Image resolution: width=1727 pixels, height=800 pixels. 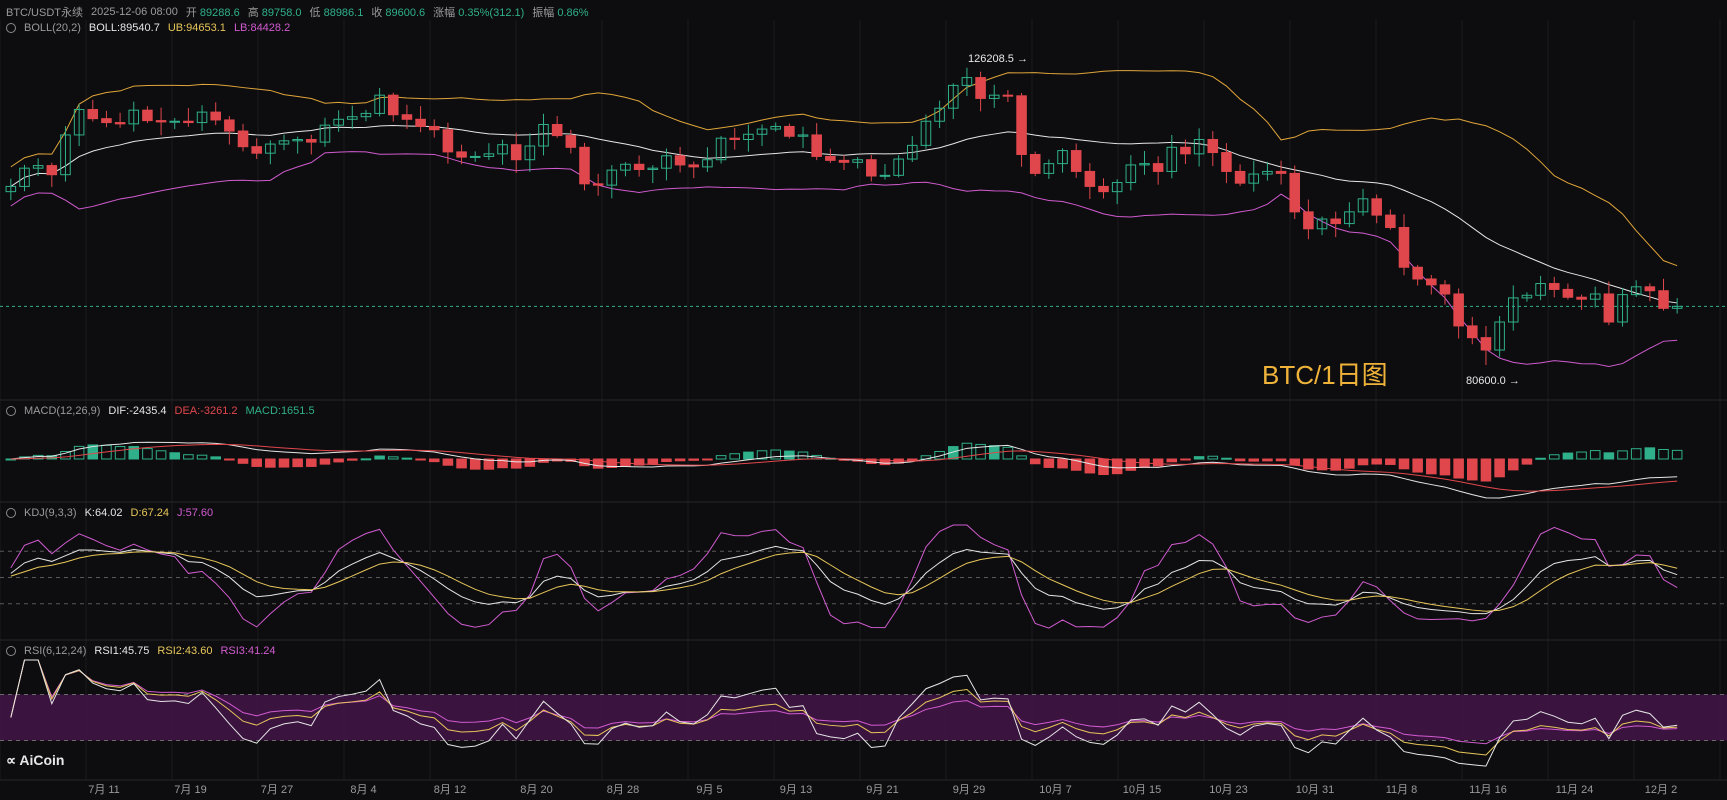 What do you see at coordinates (405, 13) in the screenshot?
I see `close-value: 89600.6` at bounding box center [405, 13].